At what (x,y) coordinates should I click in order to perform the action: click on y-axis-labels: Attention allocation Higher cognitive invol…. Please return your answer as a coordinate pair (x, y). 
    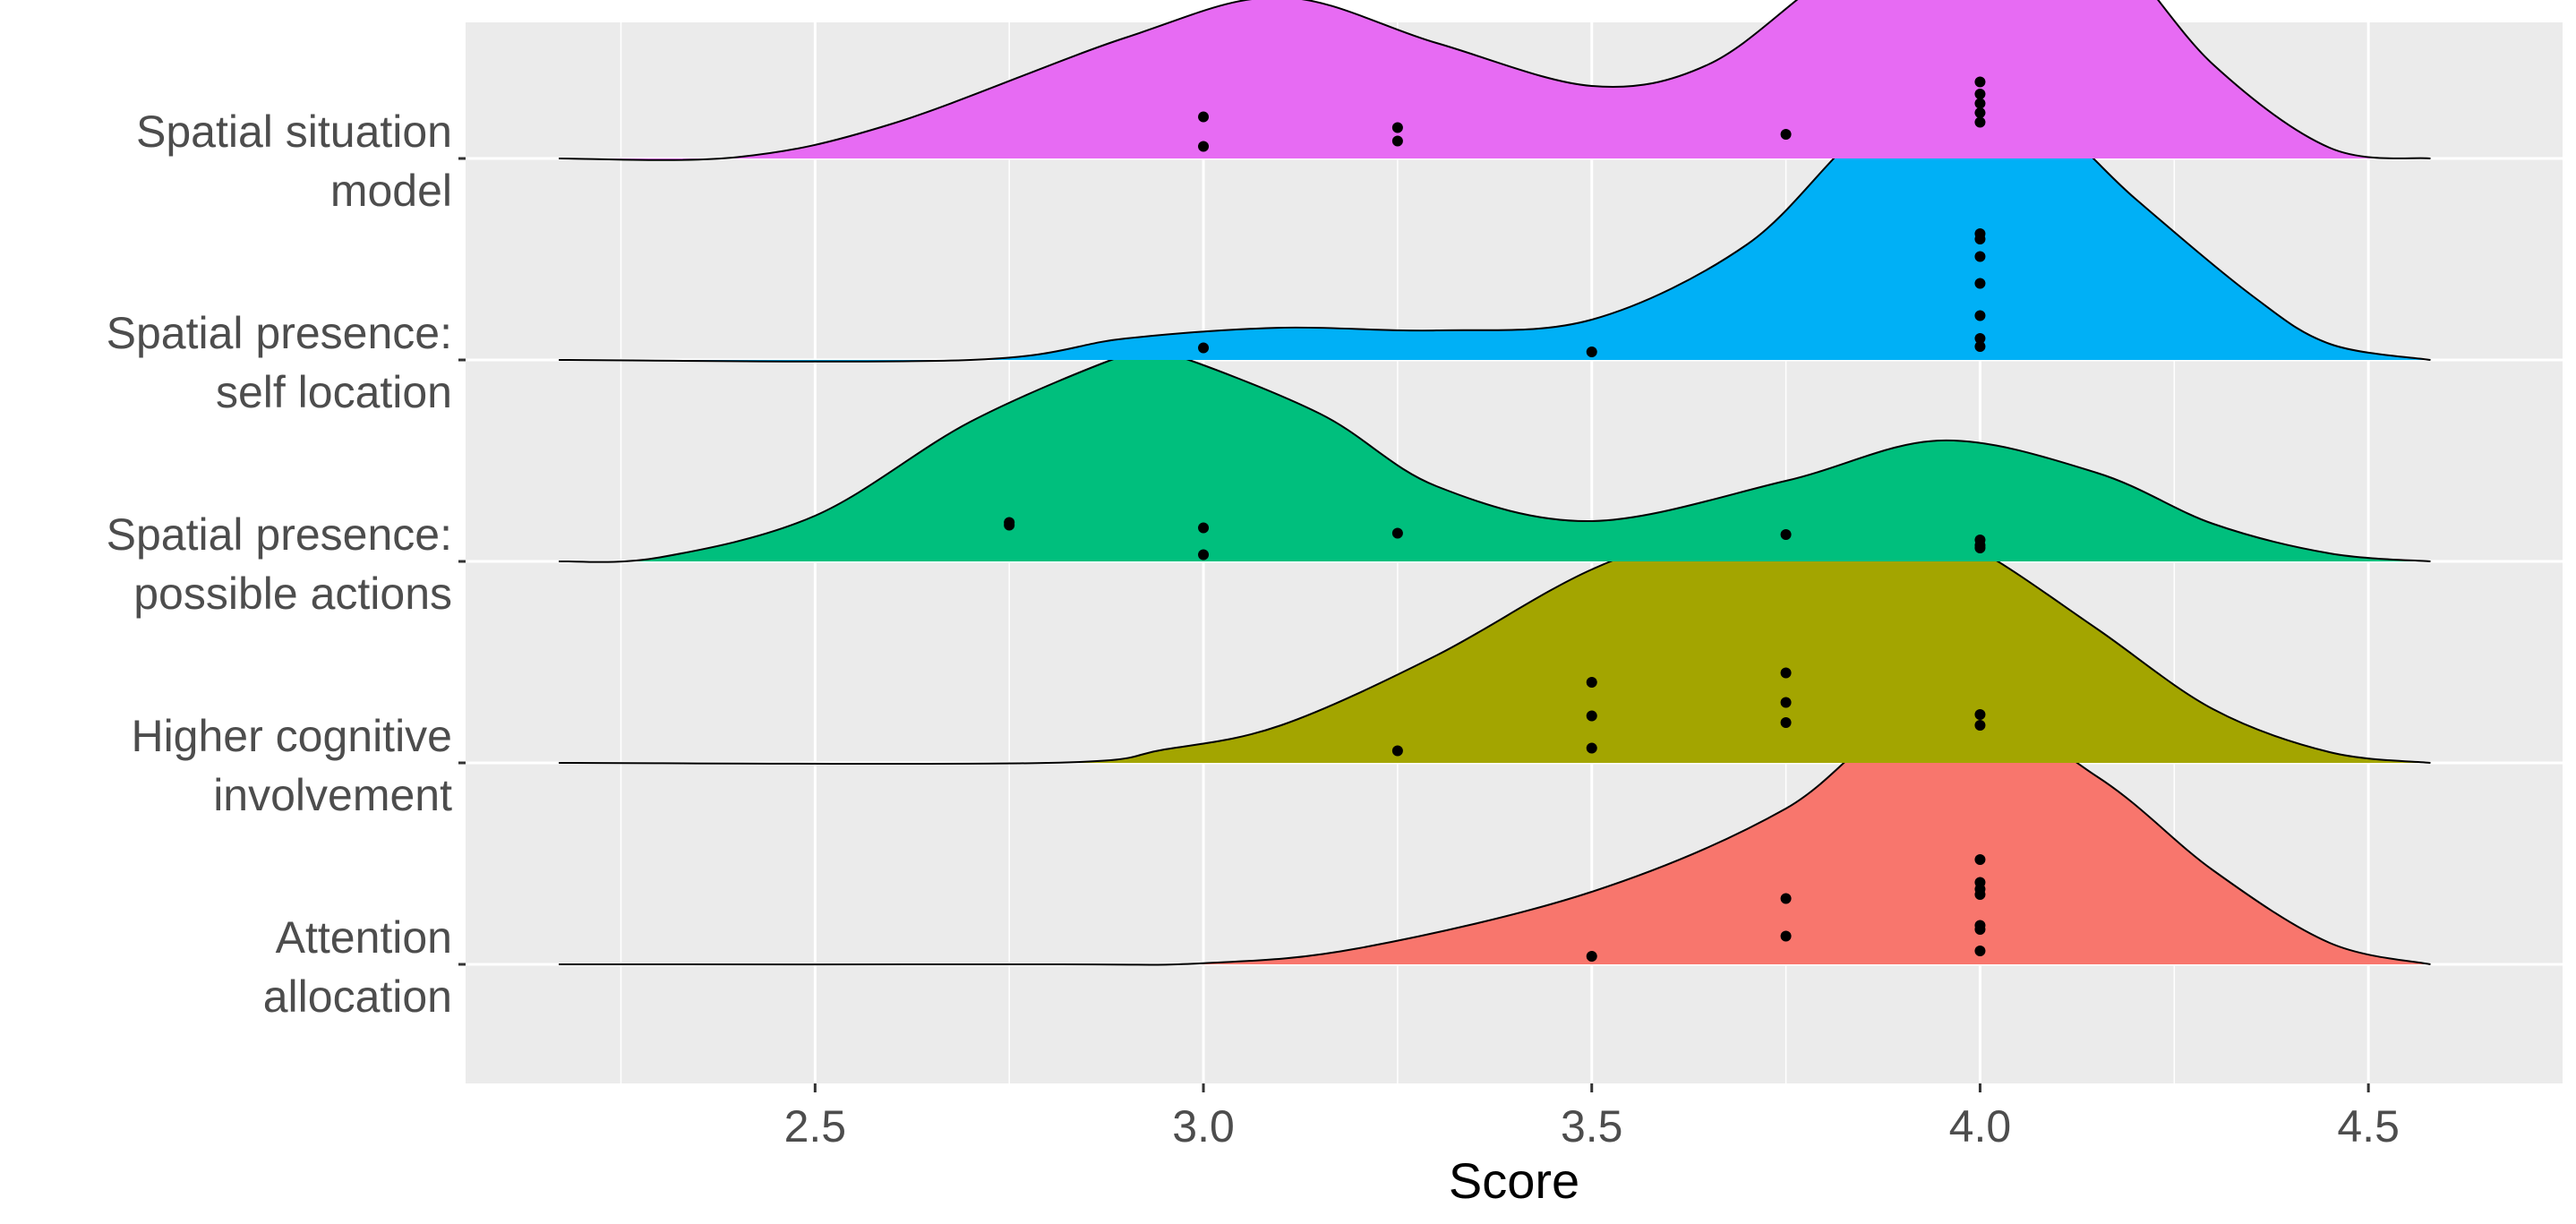
    Looking at the image, I should click on (279, 565).